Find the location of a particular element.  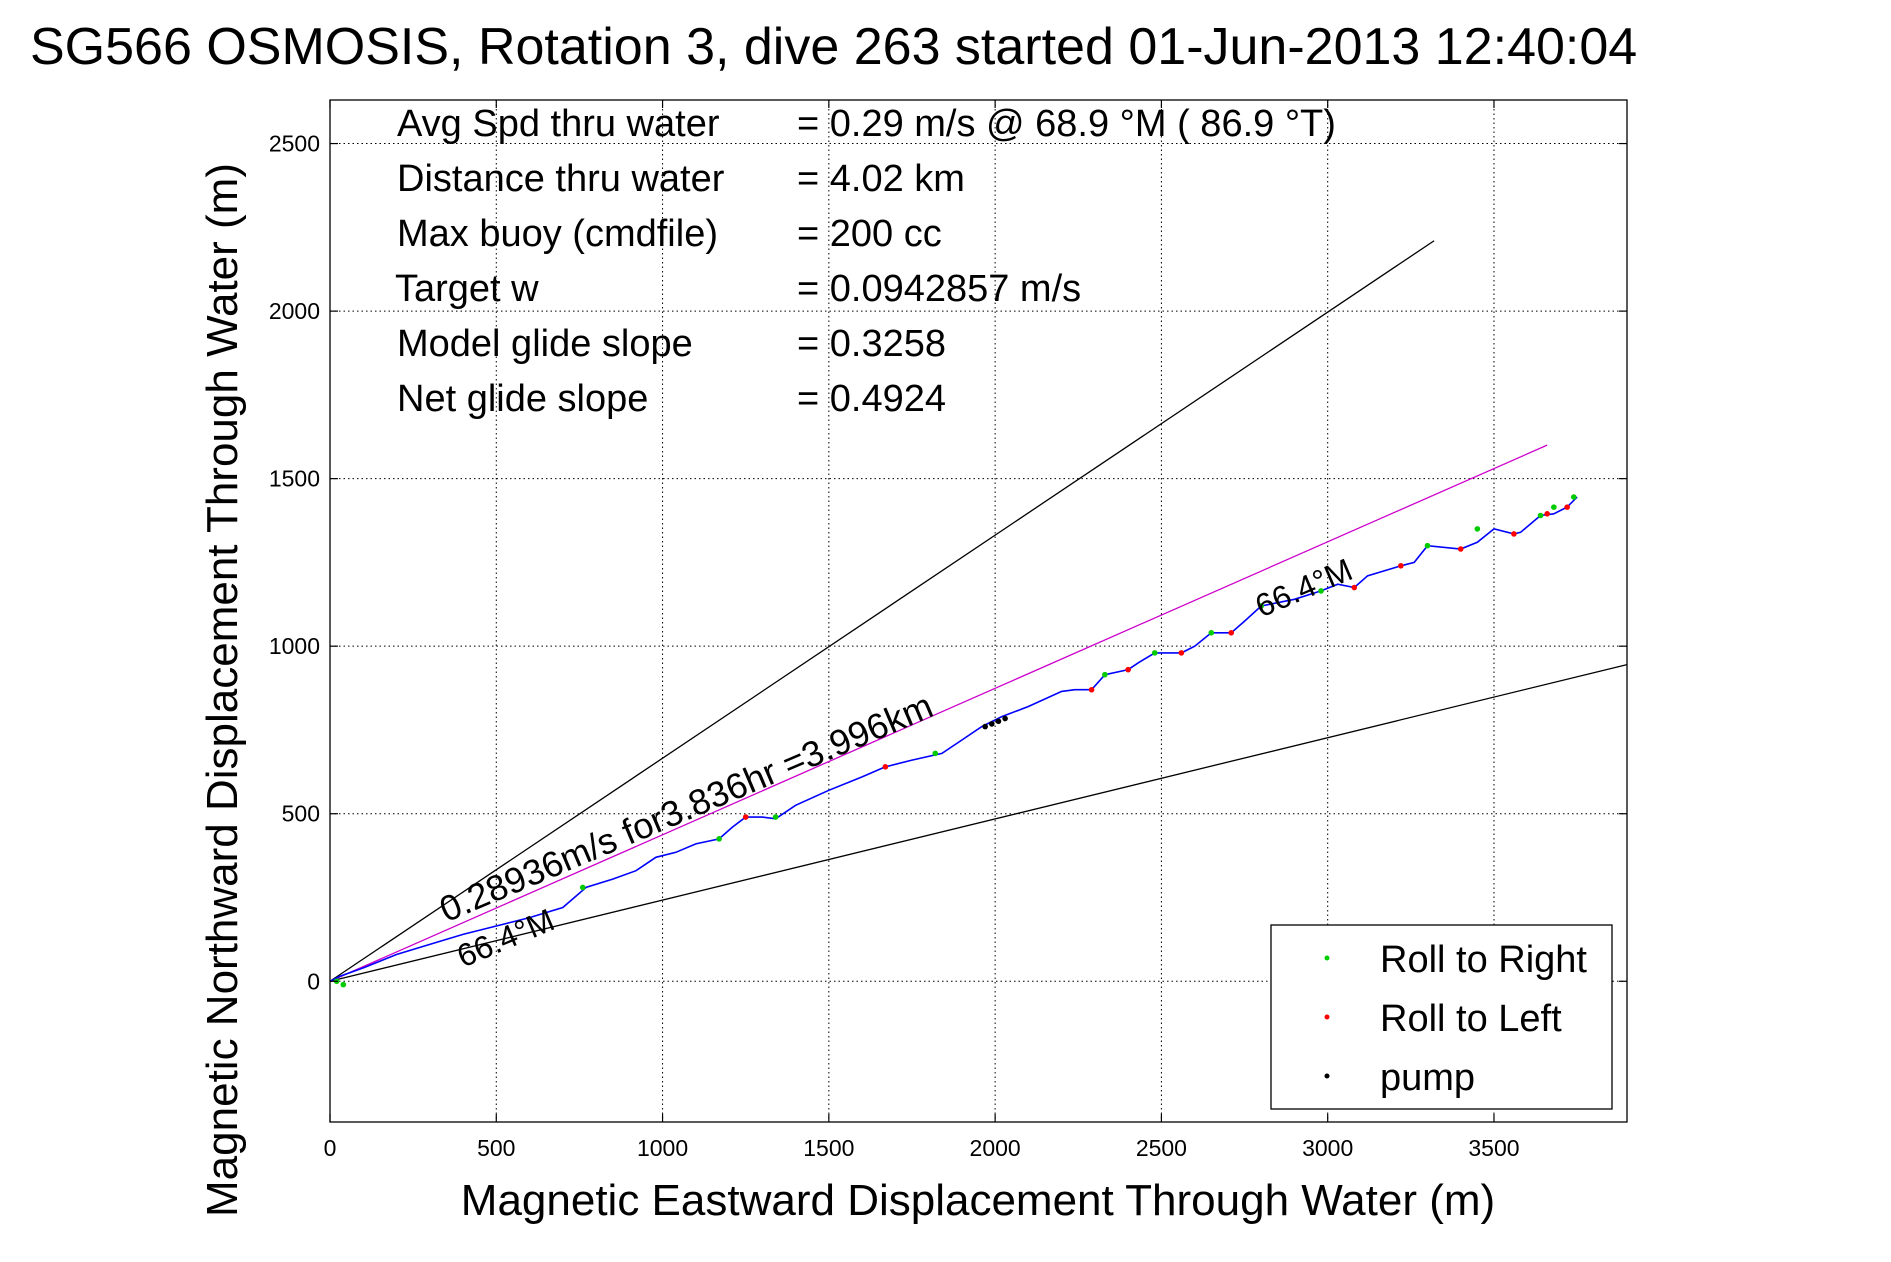

stat-label: Target w is located at coordinates (467, 289).